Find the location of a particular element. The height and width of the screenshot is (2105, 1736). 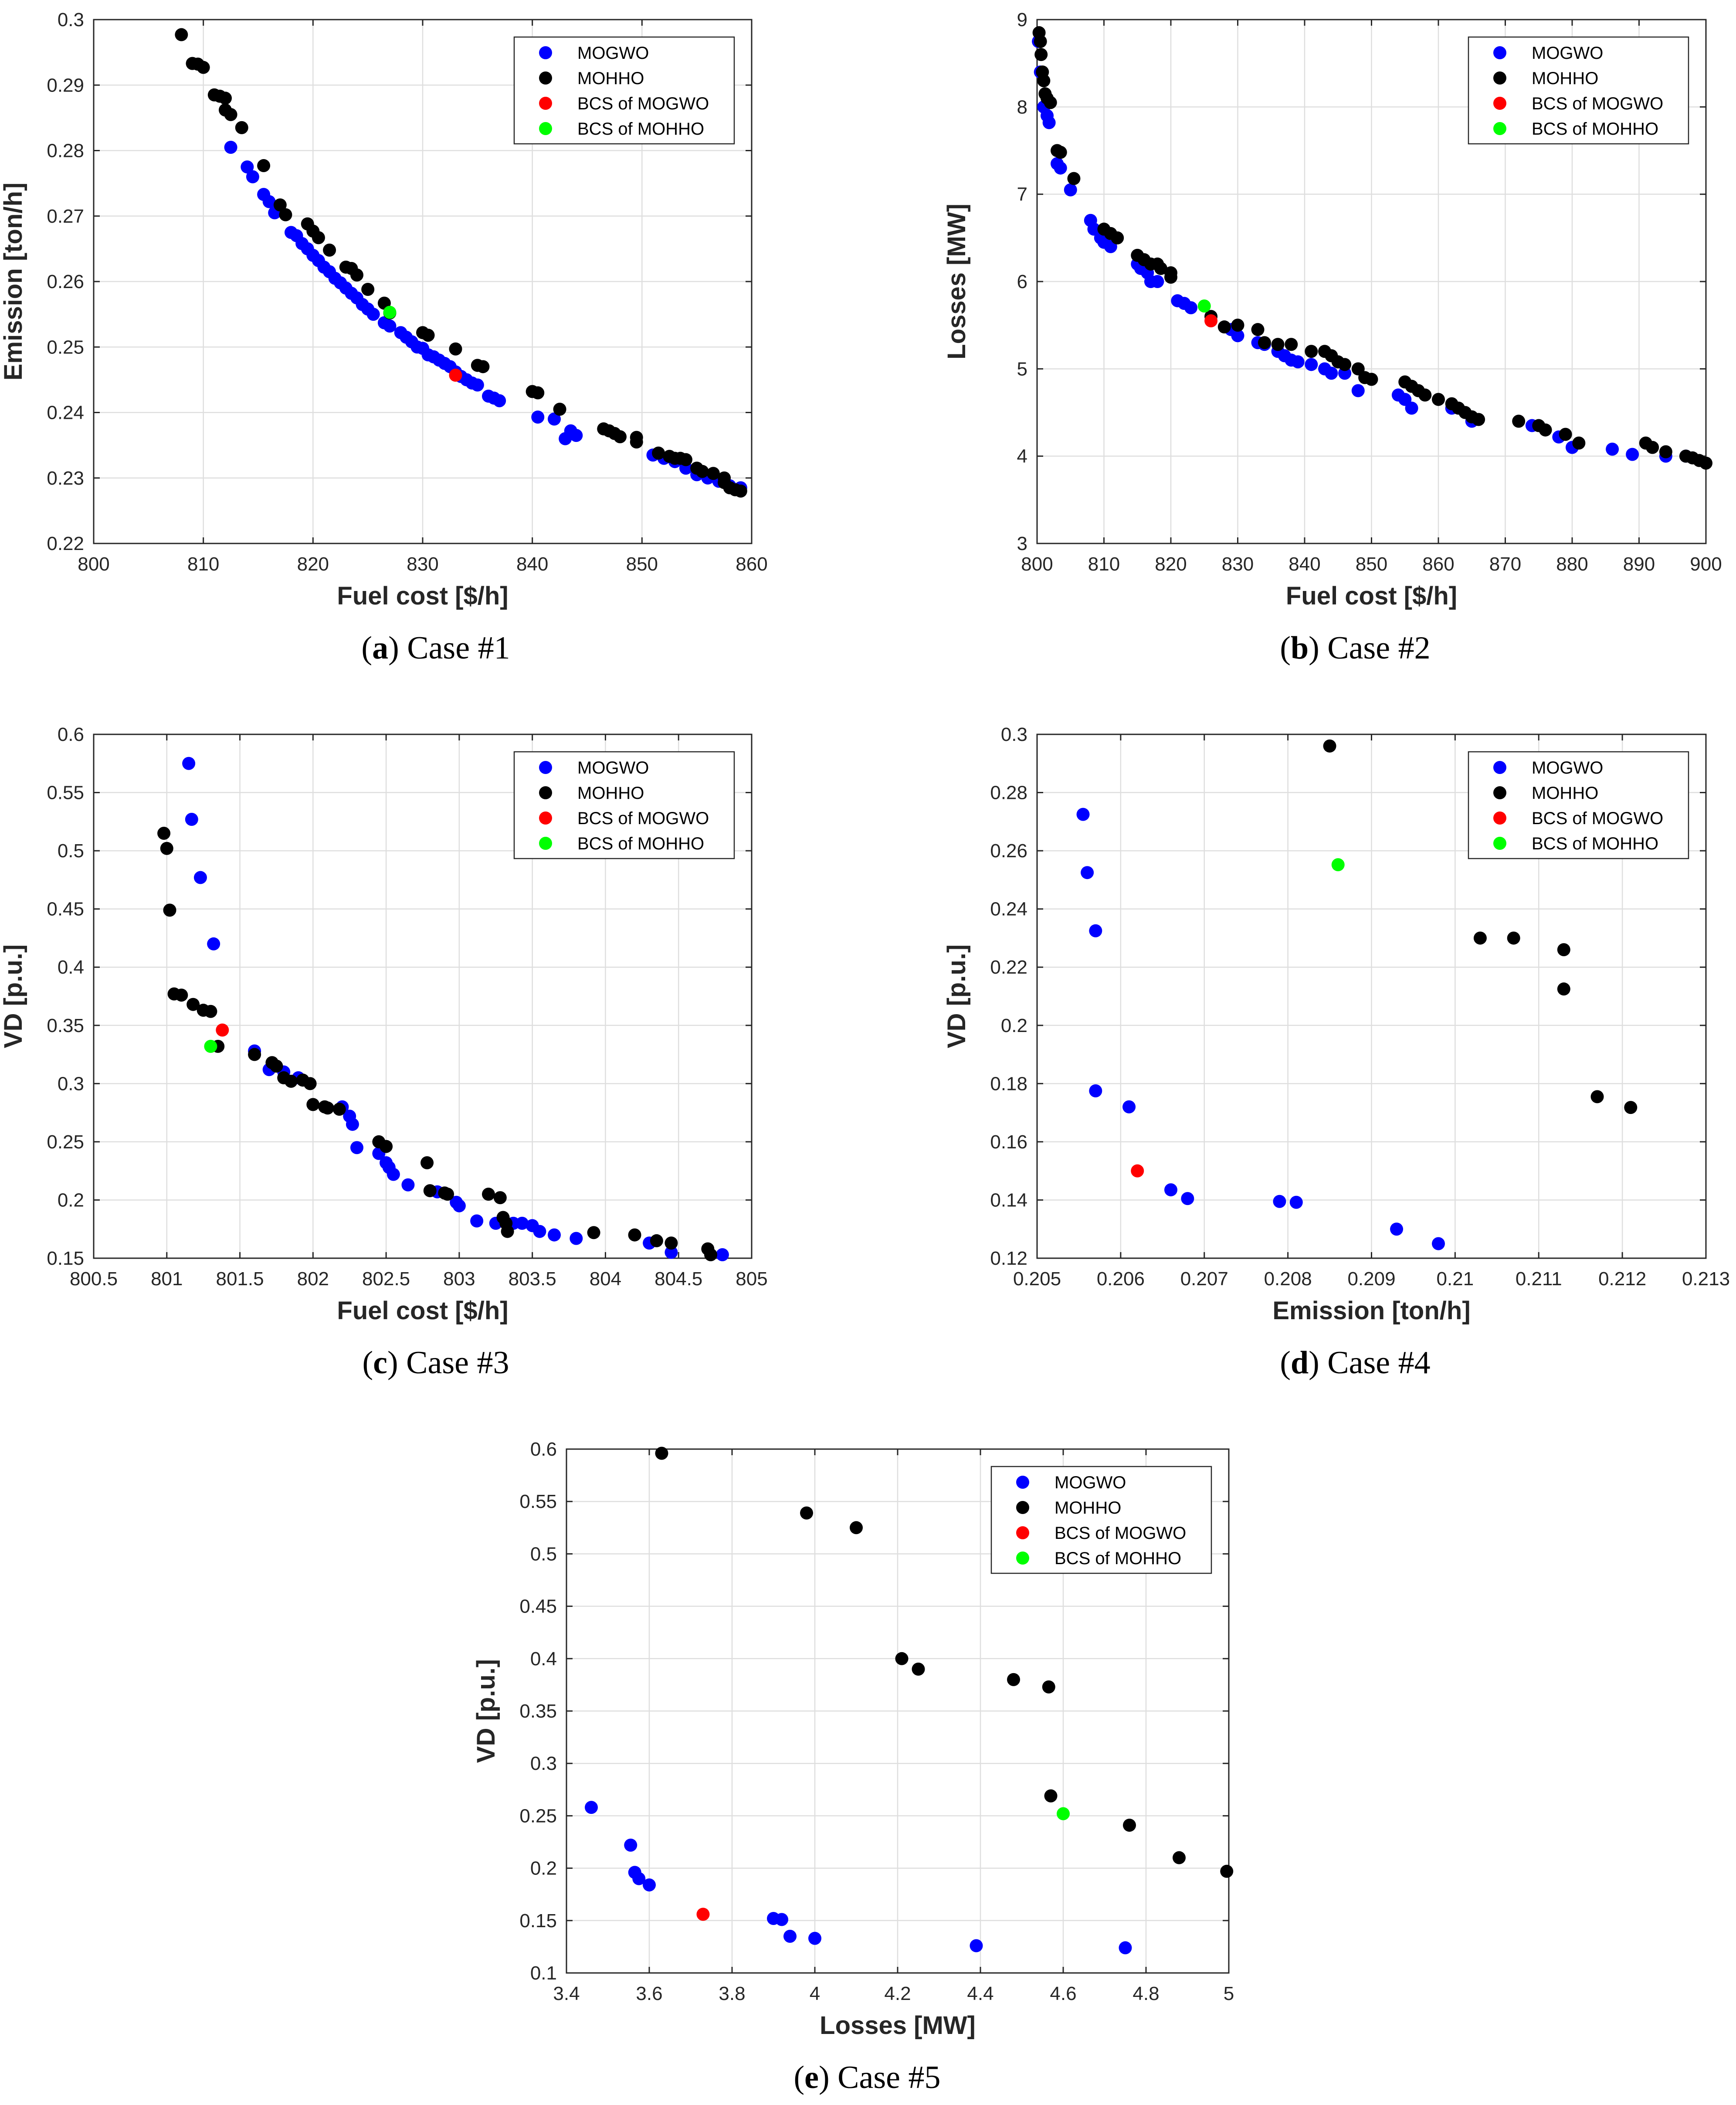

legend-label-mogwo: MOGWO is located at coordinates (613, 54).